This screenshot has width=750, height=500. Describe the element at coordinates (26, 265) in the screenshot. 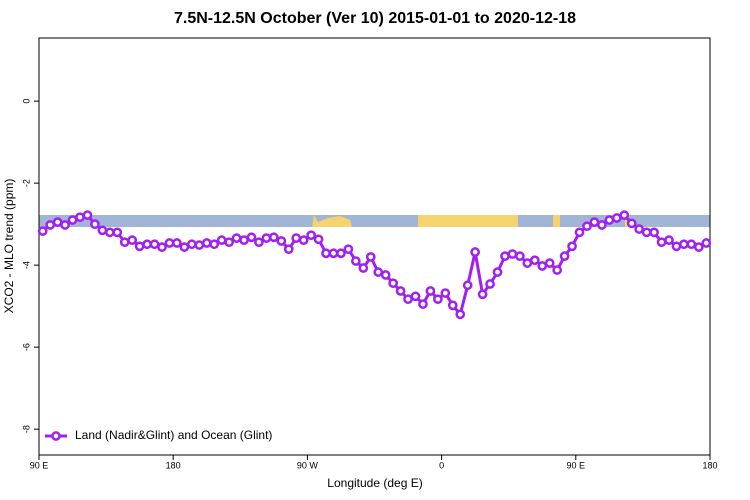

I see `y-tick-label: -4` at that location.